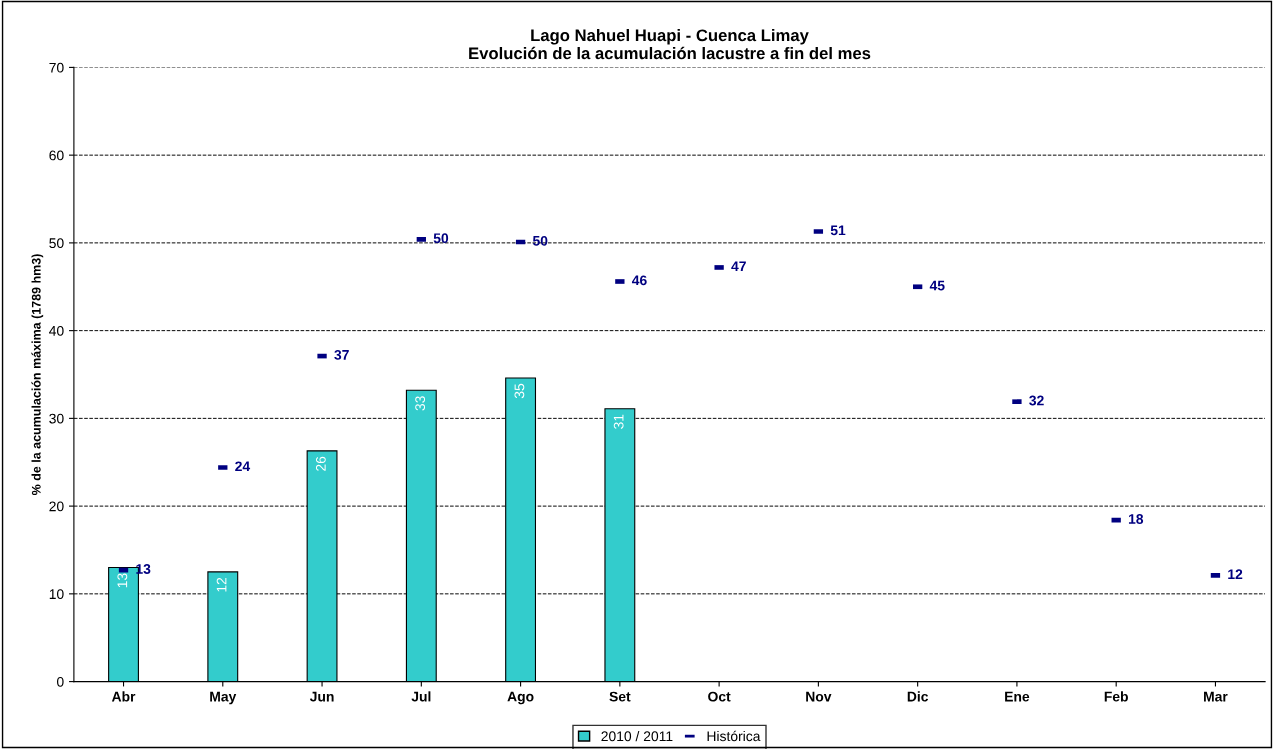 This screenshot has width=1274, height=749. I want to click on x-tick-label: Oct, so click(719, 696).